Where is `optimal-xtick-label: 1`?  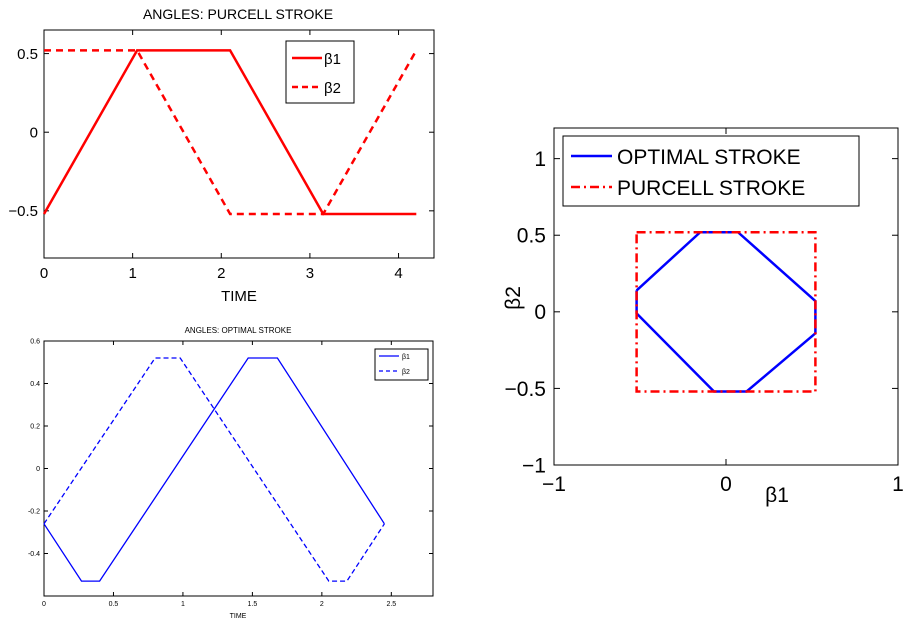
optimal-xtick-label: 1 is located at coordinates (183, 604).